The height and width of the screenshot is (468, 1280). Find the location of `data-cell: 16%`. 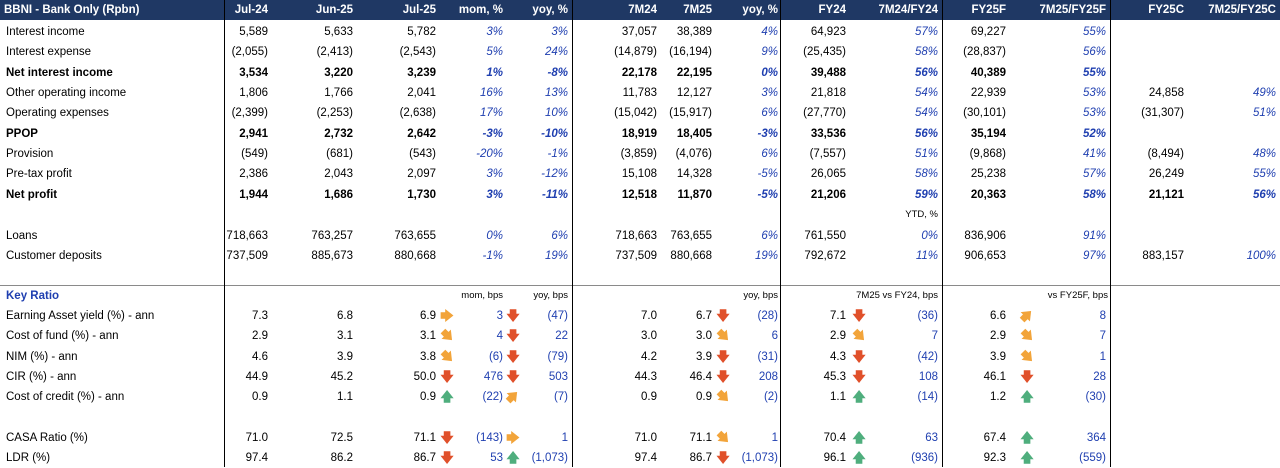

data-cell: 16% is located at coordinates (491, 93).